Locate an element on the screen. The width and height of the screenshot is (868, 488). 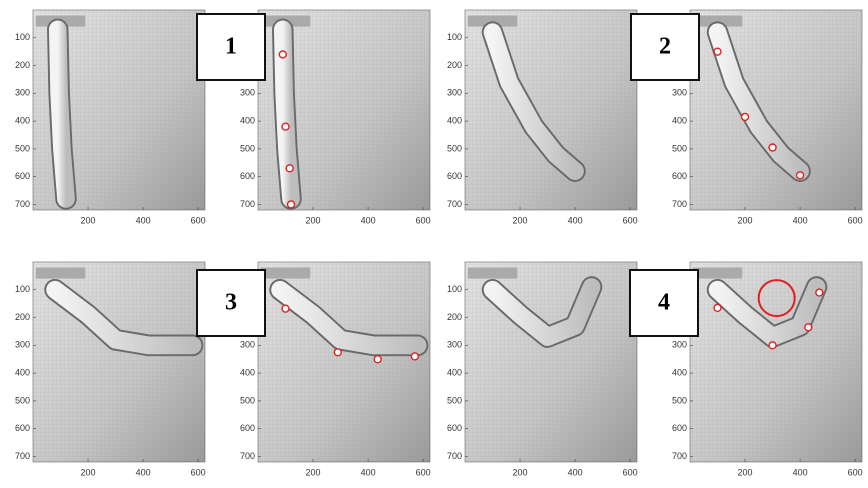
group-label: 3 is located at coordinates (231, 303).